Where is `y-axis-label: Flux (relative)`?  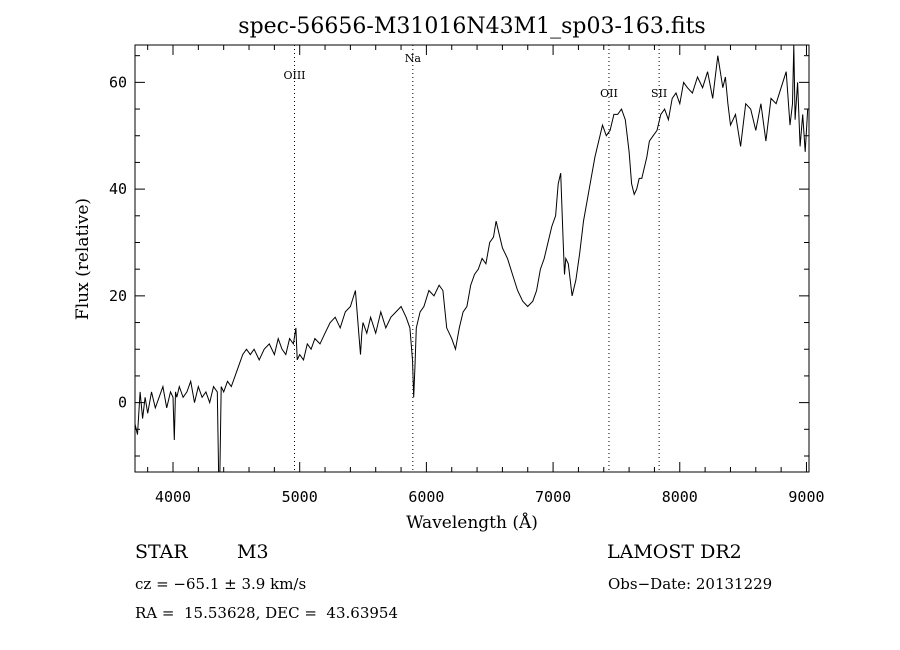
y-axis-label: Flux (relative) is located at coordinates (83, 259).